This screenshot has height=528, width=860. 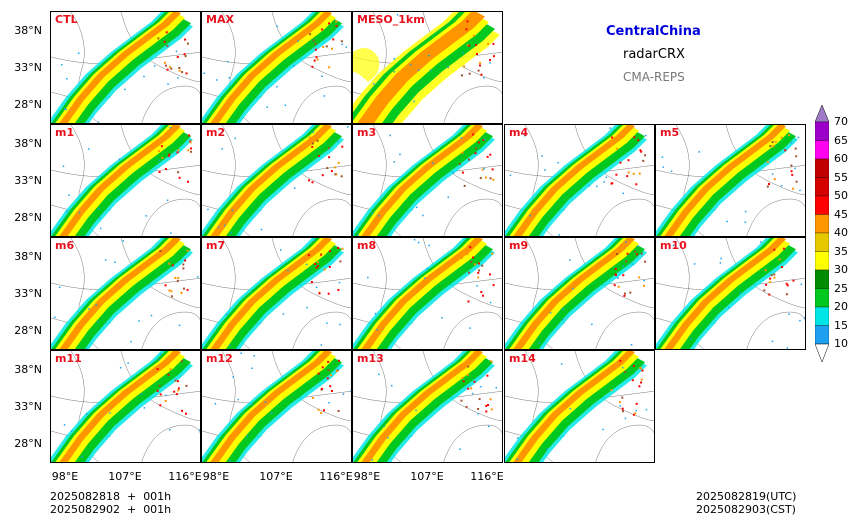 What do you see at coordinates (579, 406) in the screenshot?
I see `map-panel: m14` at bounding box center [579, 406].